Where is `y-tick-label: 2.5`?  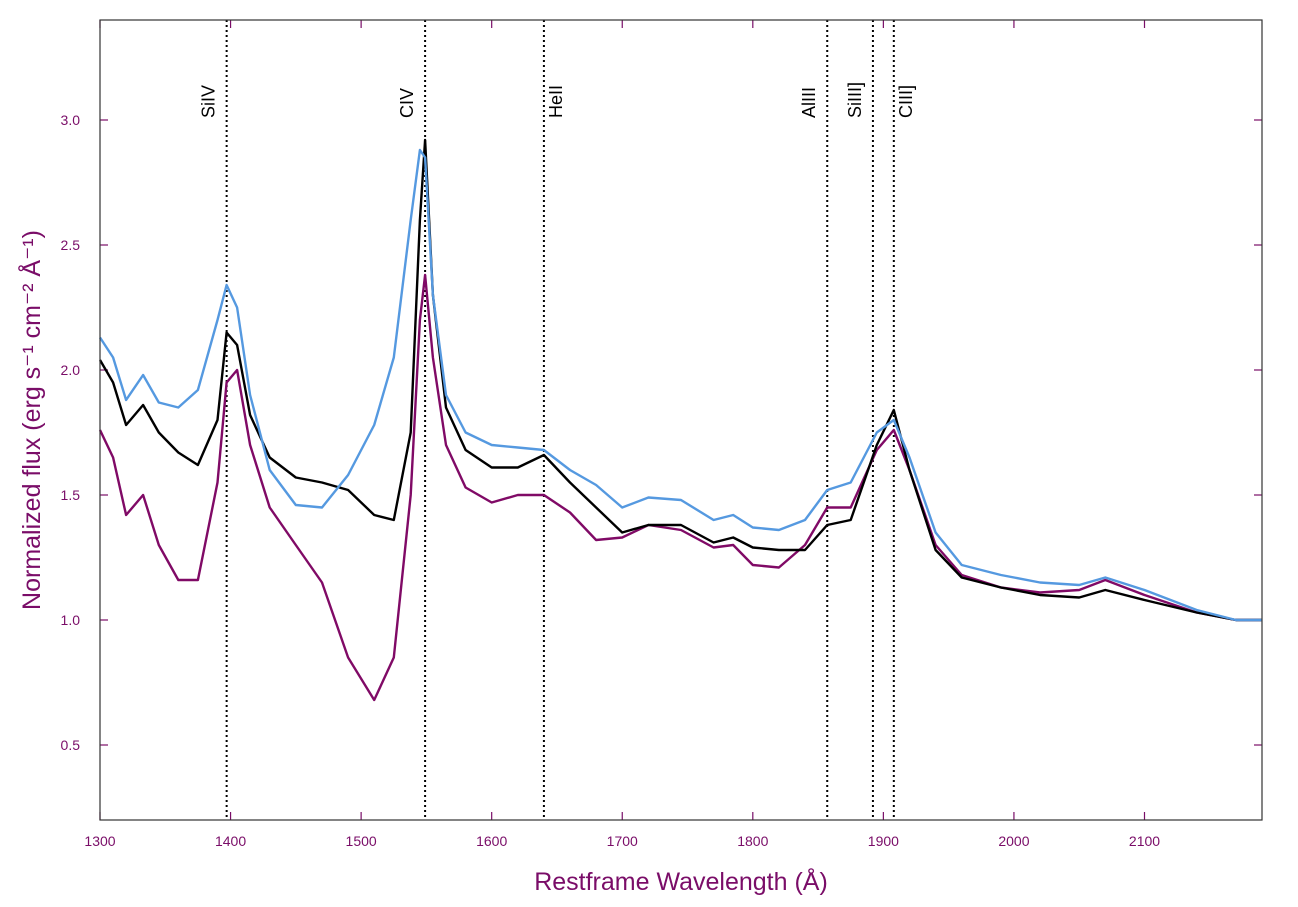
y-tick-label: 2.5 is located at coordinates (71, 245).